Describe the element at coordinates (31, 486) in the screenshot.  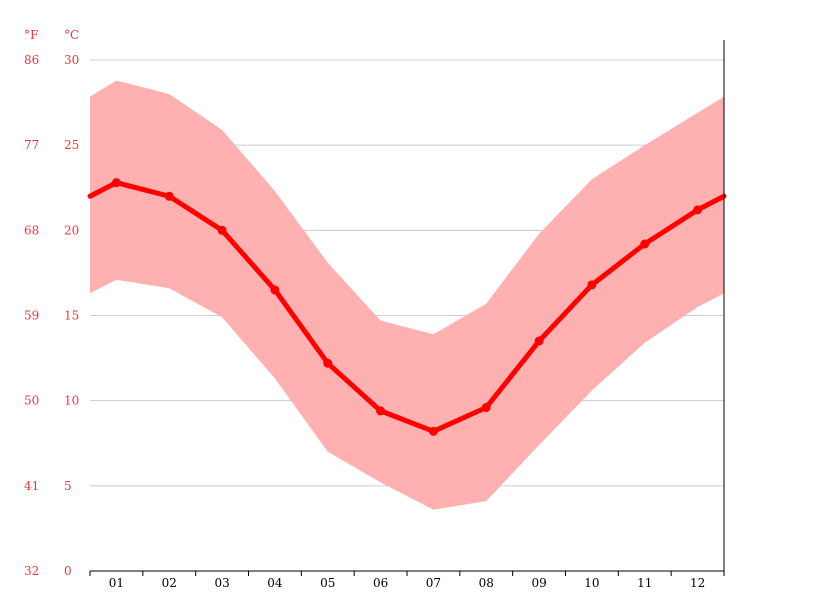
I see `y-tick-label-fahrenheit-41: 41` at that location.